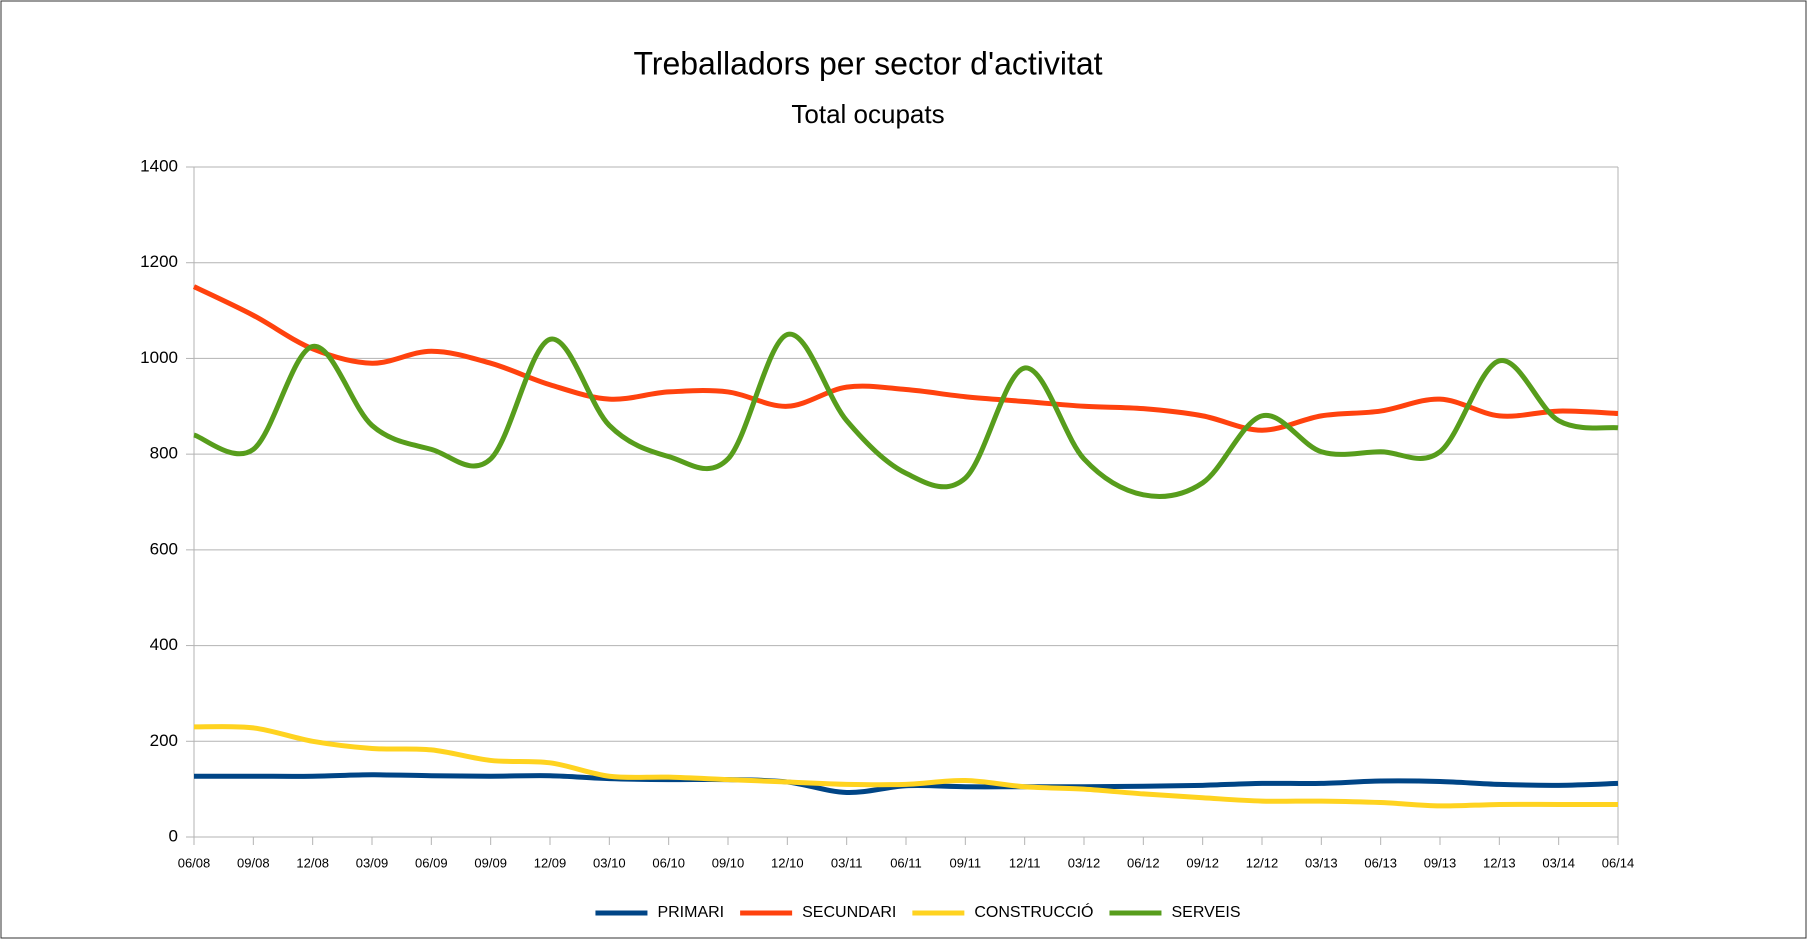 The height and width of the screenshot is (939, 1807). Describe the element at coordinates (690, 912) in the screenshot. I see `legend-label: PRIMARI` at that location.